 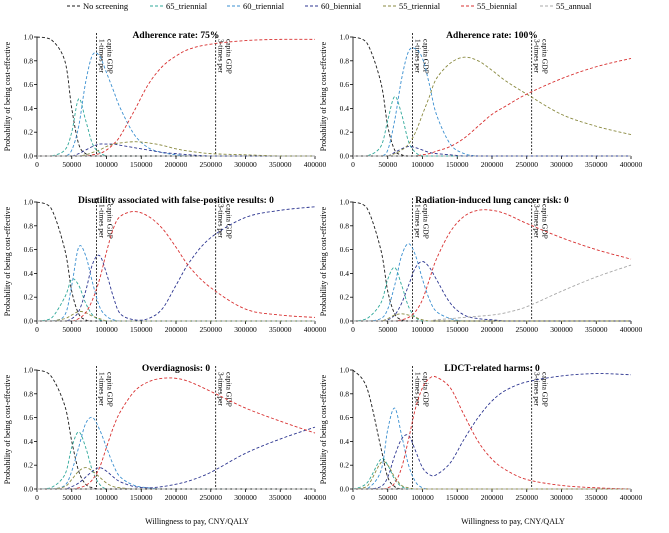 I want to click on x-tick-label: 150000, so click(x=141, y=497).